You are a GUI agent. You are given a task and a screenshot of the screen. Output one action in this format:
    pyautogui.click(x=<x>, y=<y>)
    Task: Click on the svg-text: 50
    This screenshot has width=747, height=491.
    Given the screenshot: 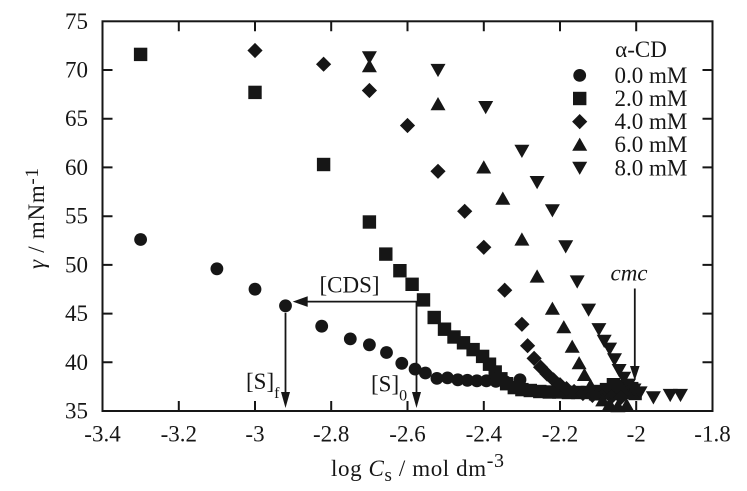 What is the action you would take?
    pyautogui.click(x=76, y=264)
    